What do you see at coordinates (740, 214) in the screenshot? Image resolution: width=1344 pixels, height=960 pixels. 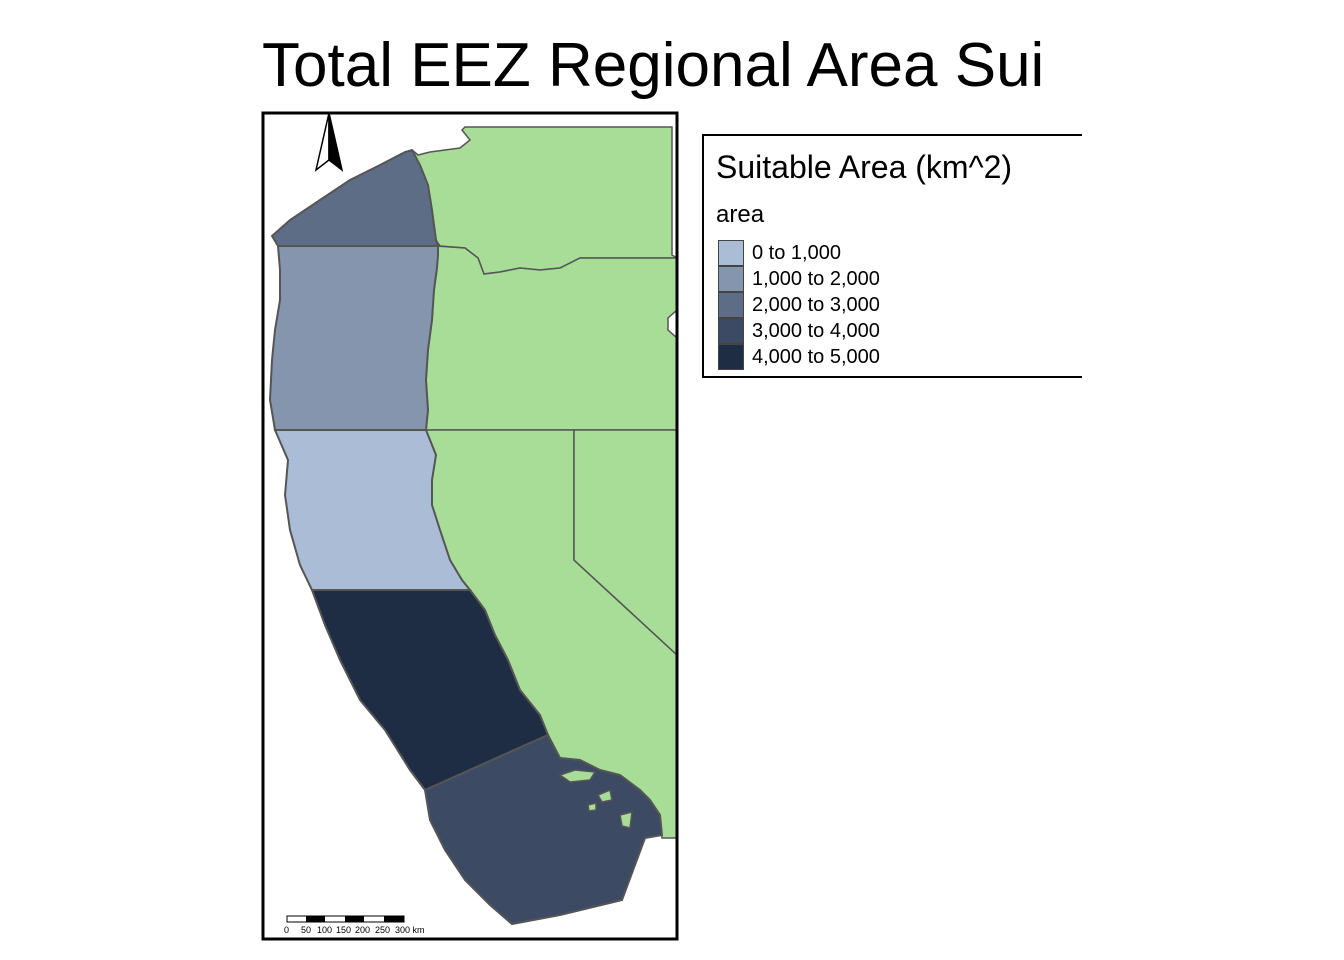 I see `legend-variable: area` at bounding box center [740, 214].